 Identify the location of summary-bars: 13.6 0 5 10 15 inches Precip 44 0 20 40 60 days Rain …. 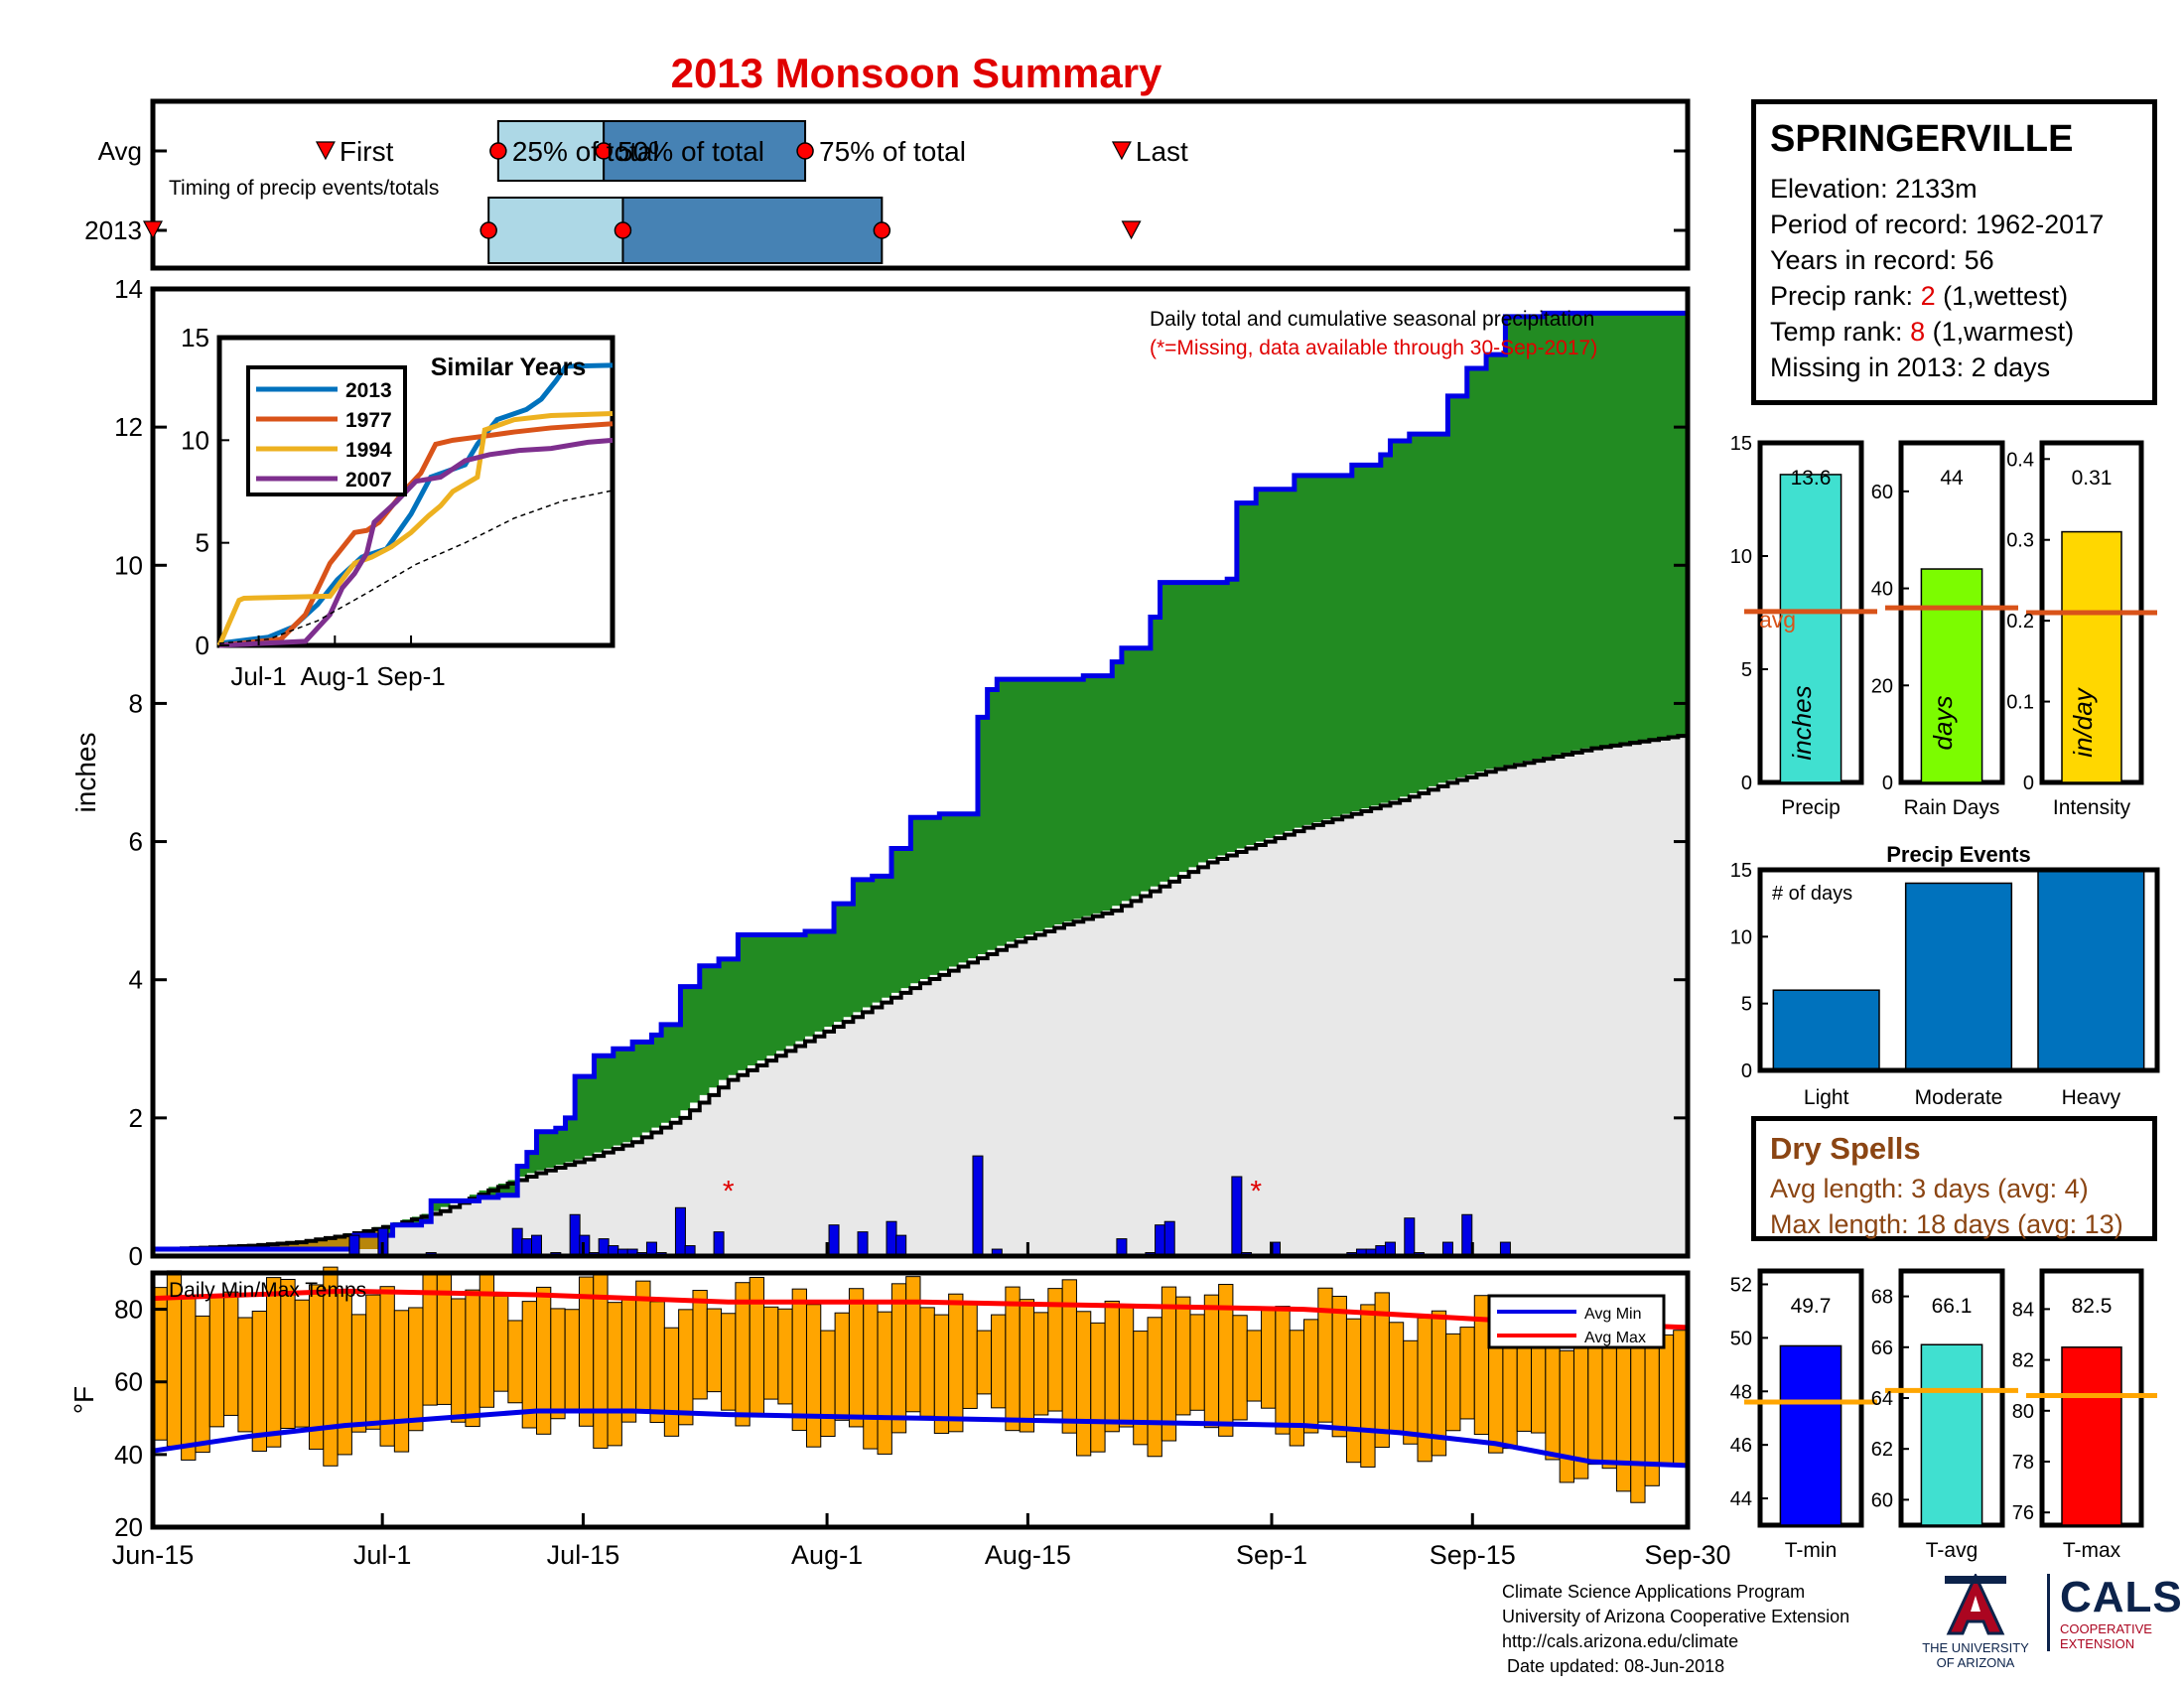
(1943, 626).